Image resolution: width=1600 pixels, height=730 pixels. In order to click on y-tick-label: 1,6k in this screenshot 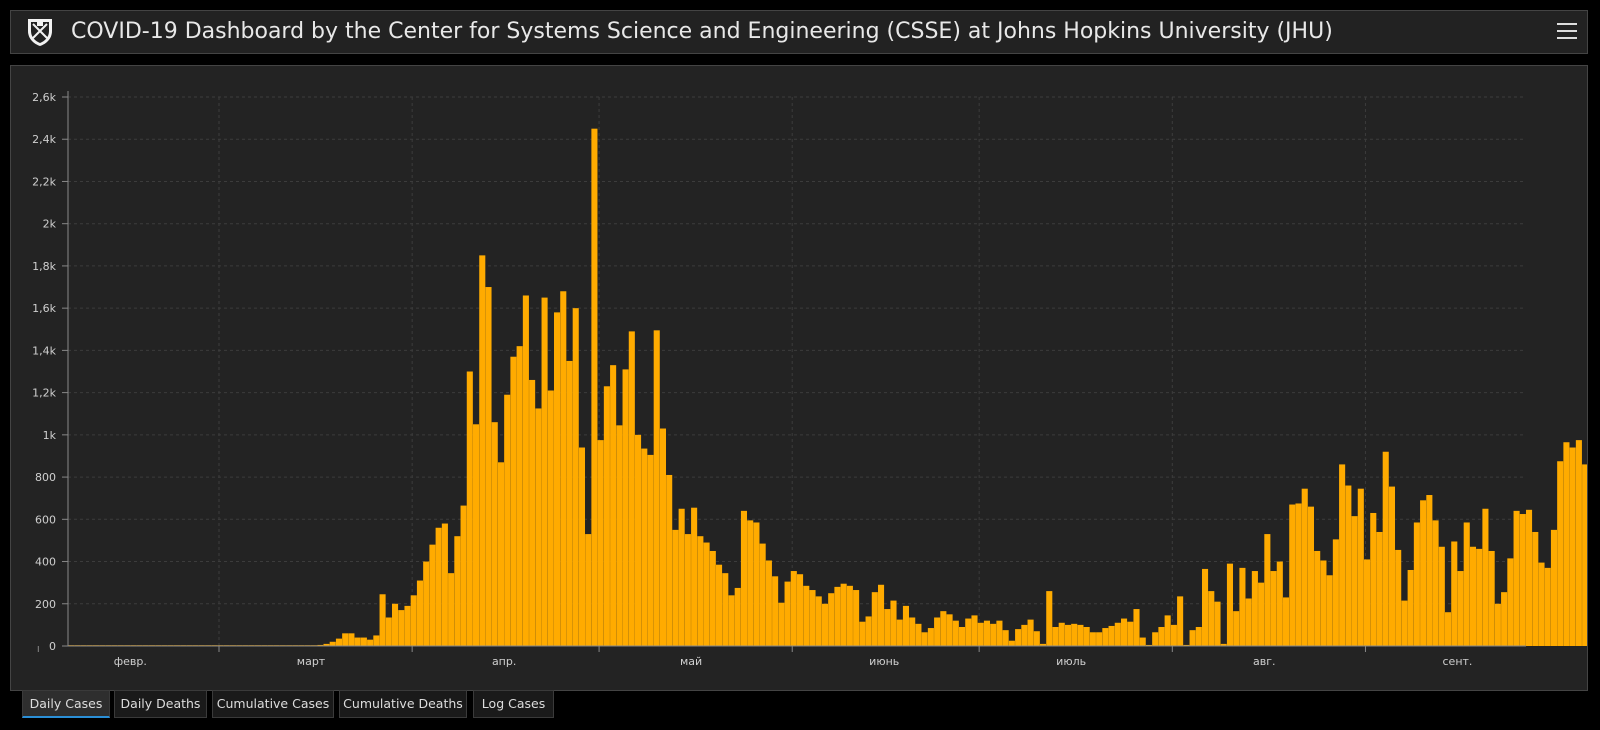, I will do `click(44, 308)`.